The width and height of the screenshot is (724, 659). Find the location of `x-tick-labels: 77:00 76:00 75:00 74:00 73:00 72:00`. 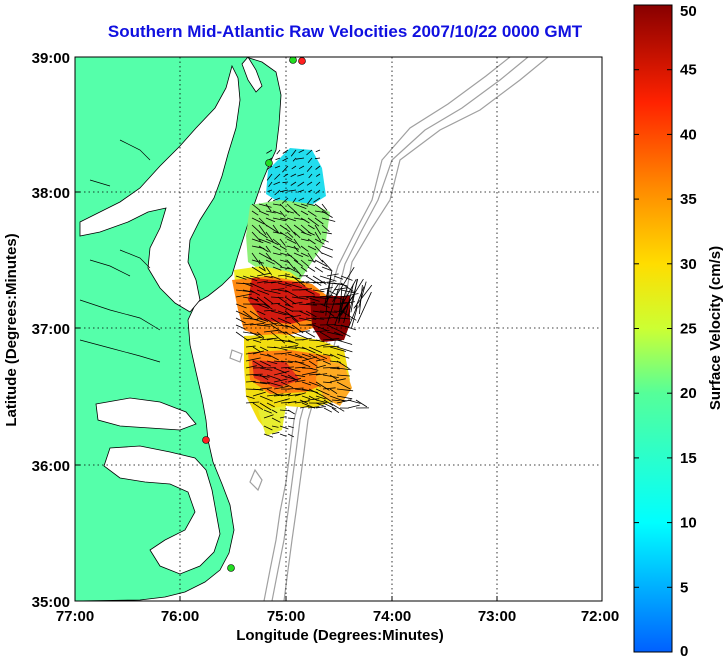

x-tick-labels: 77:00 76:00 75:00 74:00 73:00 72:00 is located at coordinates (337, 616).